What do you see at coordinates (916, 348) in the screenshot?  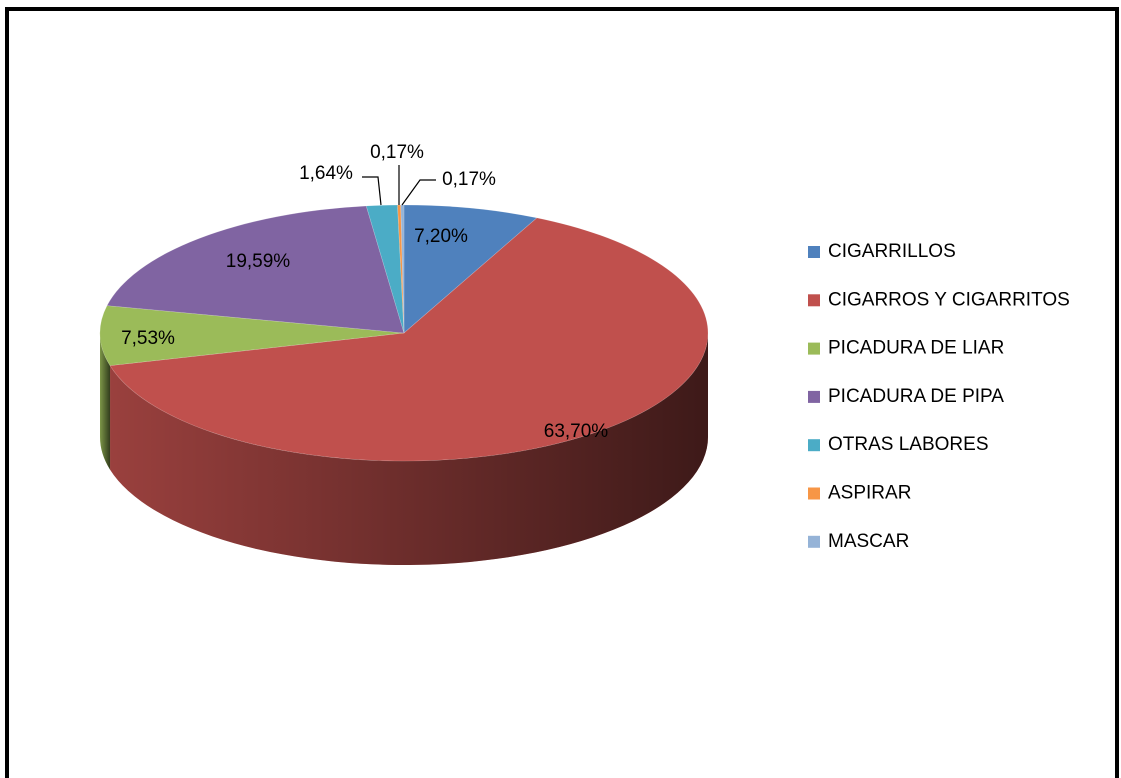 I see `legend-label: PICADURA DE LIAR` at bounding box center [916, 348].